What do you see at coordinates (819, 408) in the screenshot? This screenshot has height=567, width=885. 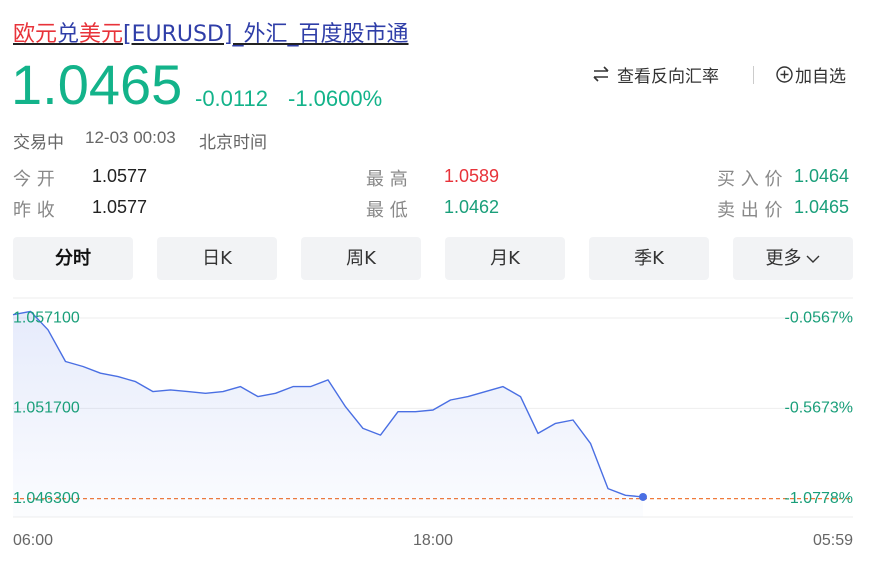 I see `y2-tick-label: -0.5673%` at bounding box center [819, 408].